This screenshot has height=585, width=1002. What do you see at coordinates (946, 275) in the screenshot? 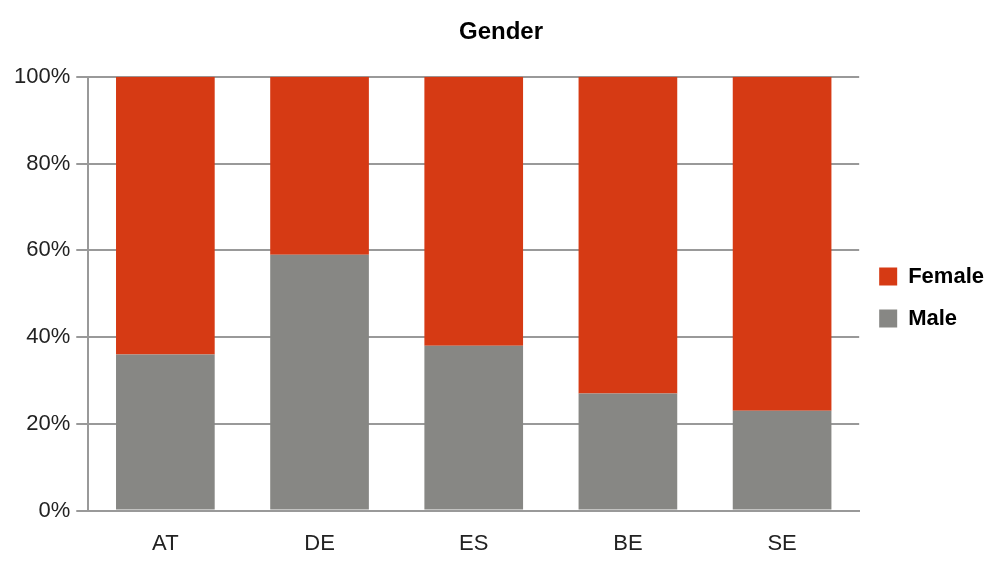
I see `legend-label: Female` at bounding box center [946, 275].